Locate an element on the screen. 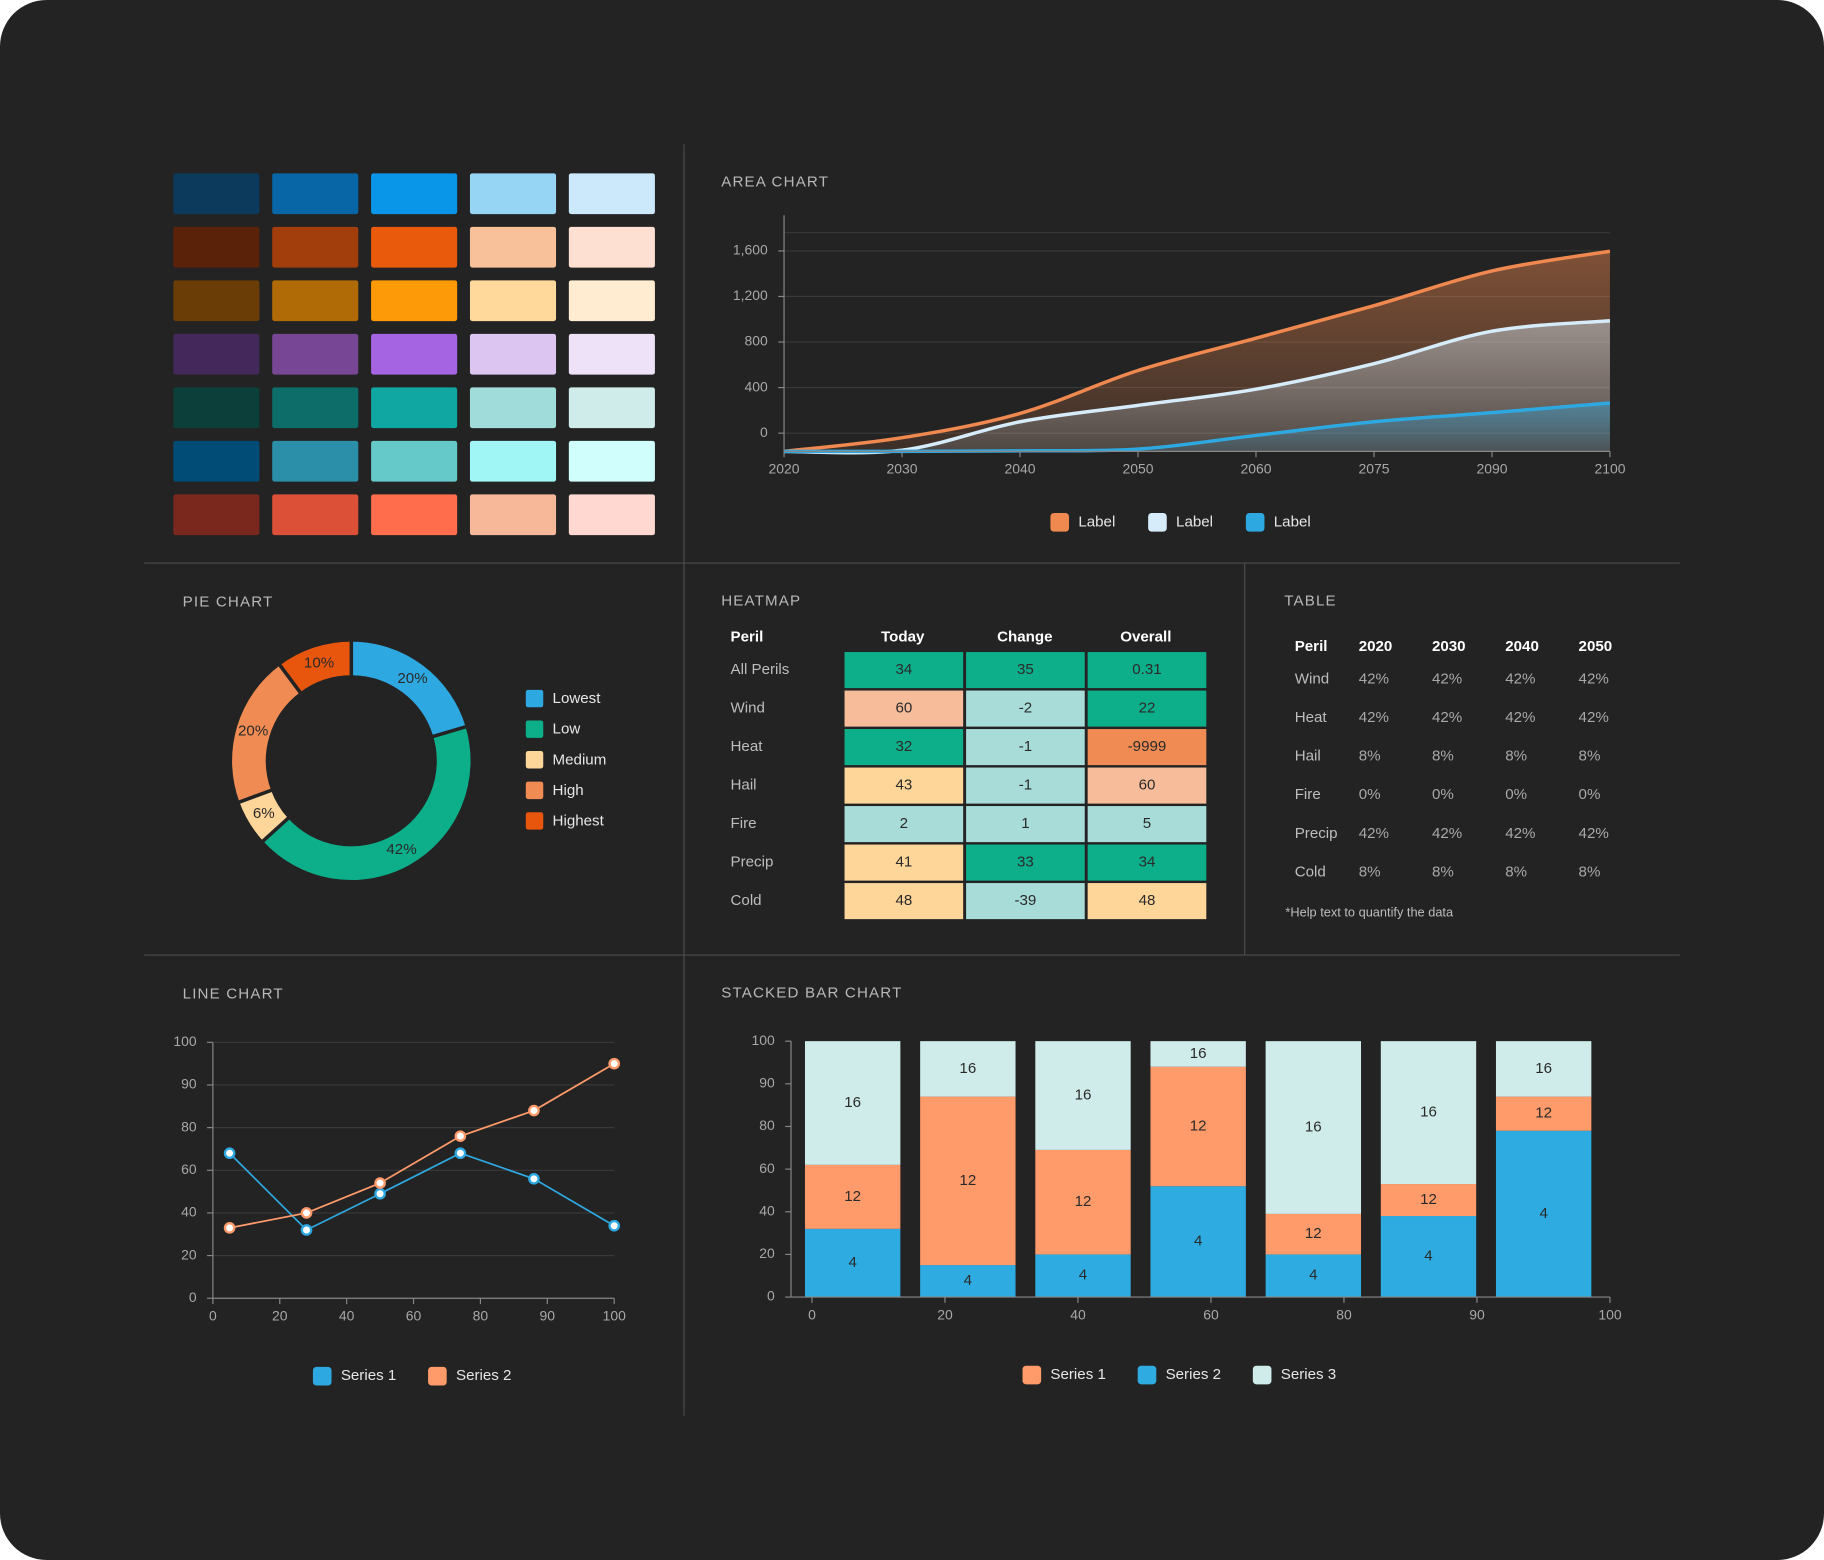 This screenshot has width=1824, height=1560. cell-value: 1 is located at coordinates (1025, 823).